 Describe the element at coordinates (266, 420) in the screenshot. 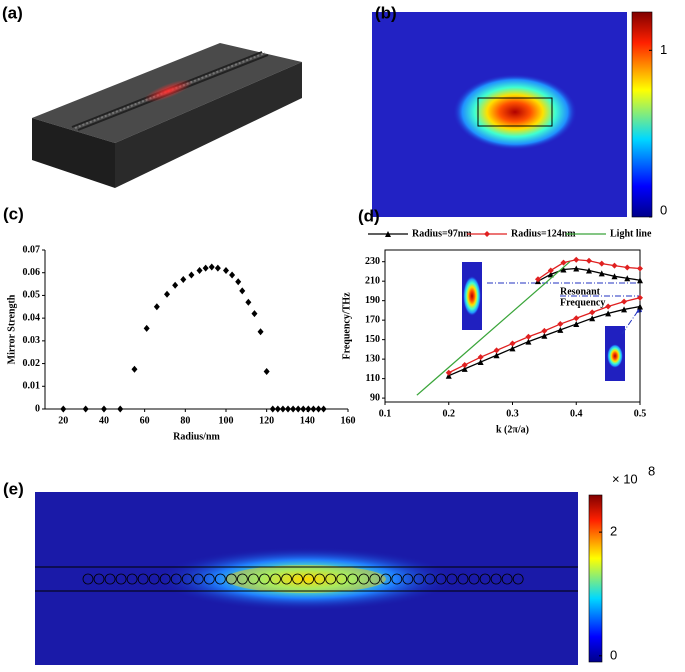

I see `x-tick-label: 120` at that location.